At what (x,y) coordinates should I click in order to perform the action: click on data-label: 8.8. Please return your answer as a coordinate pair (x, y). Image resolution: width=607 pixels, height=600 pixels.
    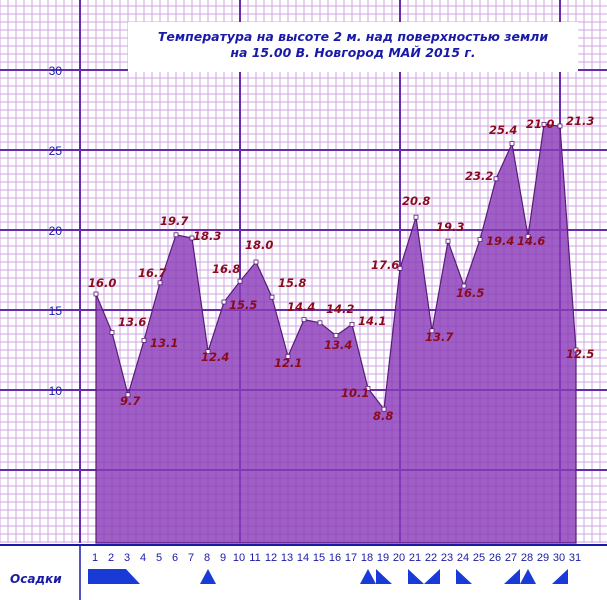
    Looking at the image, I should click on (383, 416).